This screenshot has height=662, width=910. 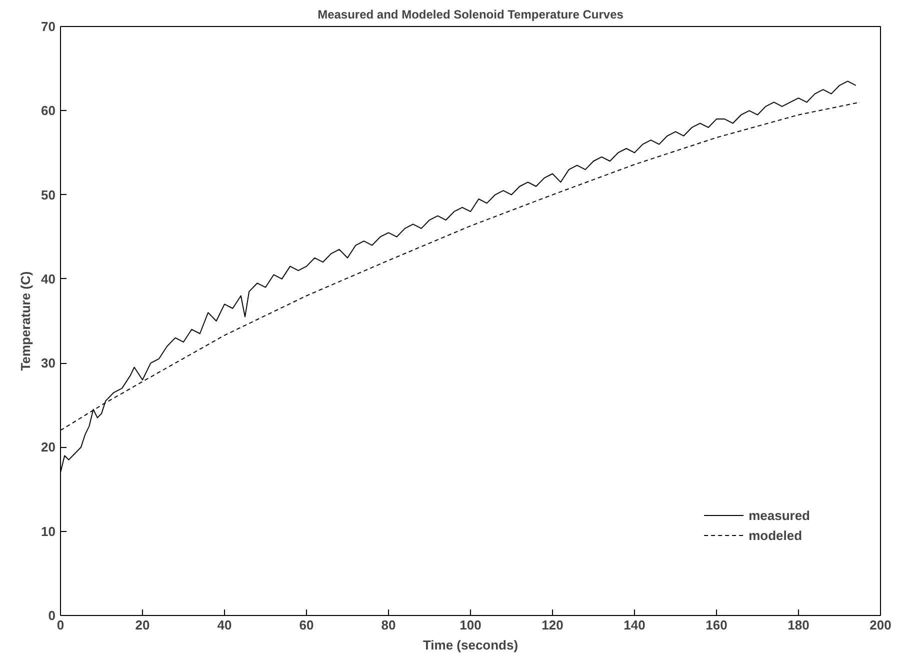 I want to click on legend-label: measured, so click(x=779, y=515).